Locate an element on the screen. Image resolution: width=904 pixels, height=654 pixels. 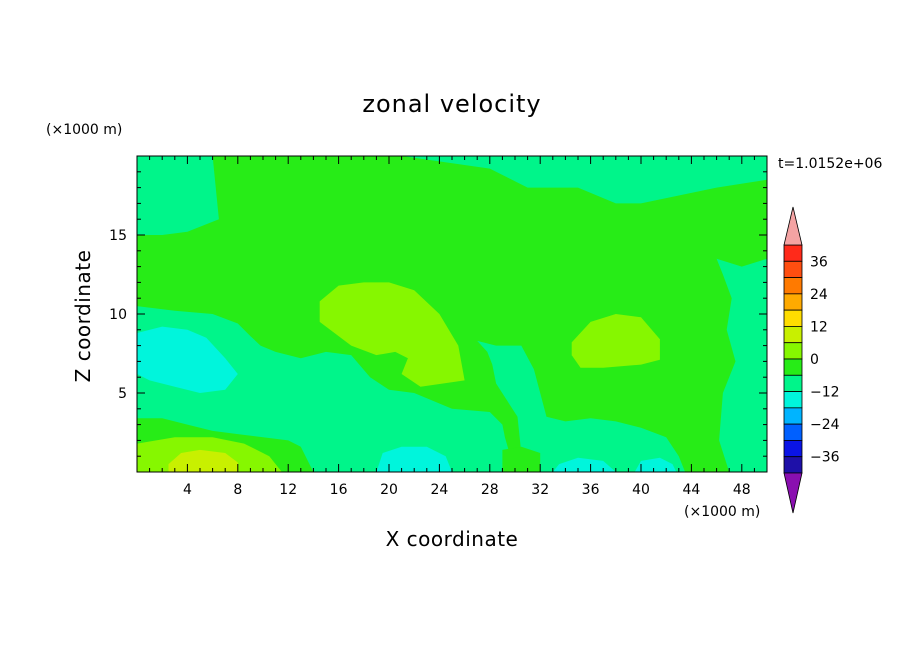
x-tick-label: 16 is located at coordinates (339, 490).